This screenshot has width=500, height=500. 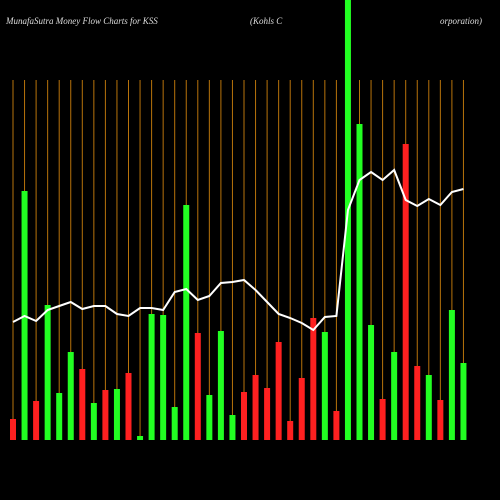 I want to click on chart-subtitle: (Kohls C, so click(x=266, y=21).